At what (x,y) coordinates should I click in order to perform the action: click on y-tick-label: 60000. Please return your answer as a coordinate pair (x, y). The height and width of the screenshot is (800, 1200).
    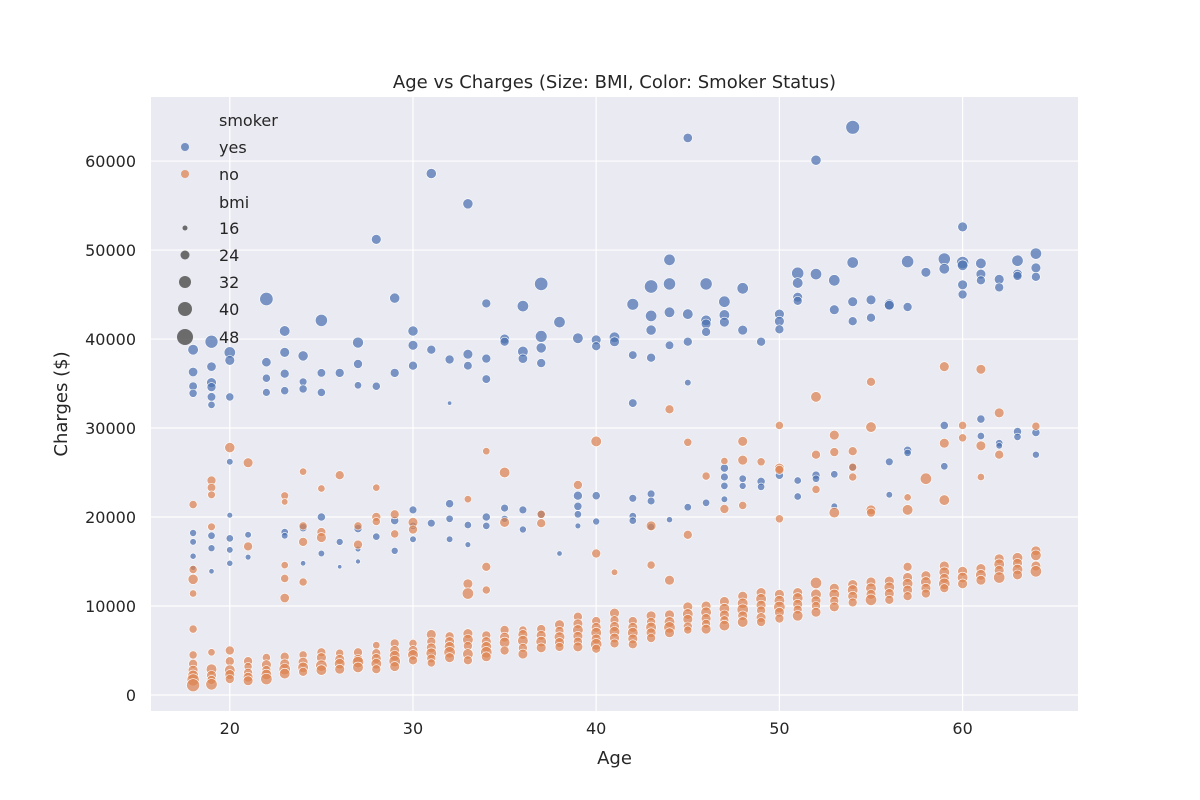
    Looking at the image, I should click on (110, 161).